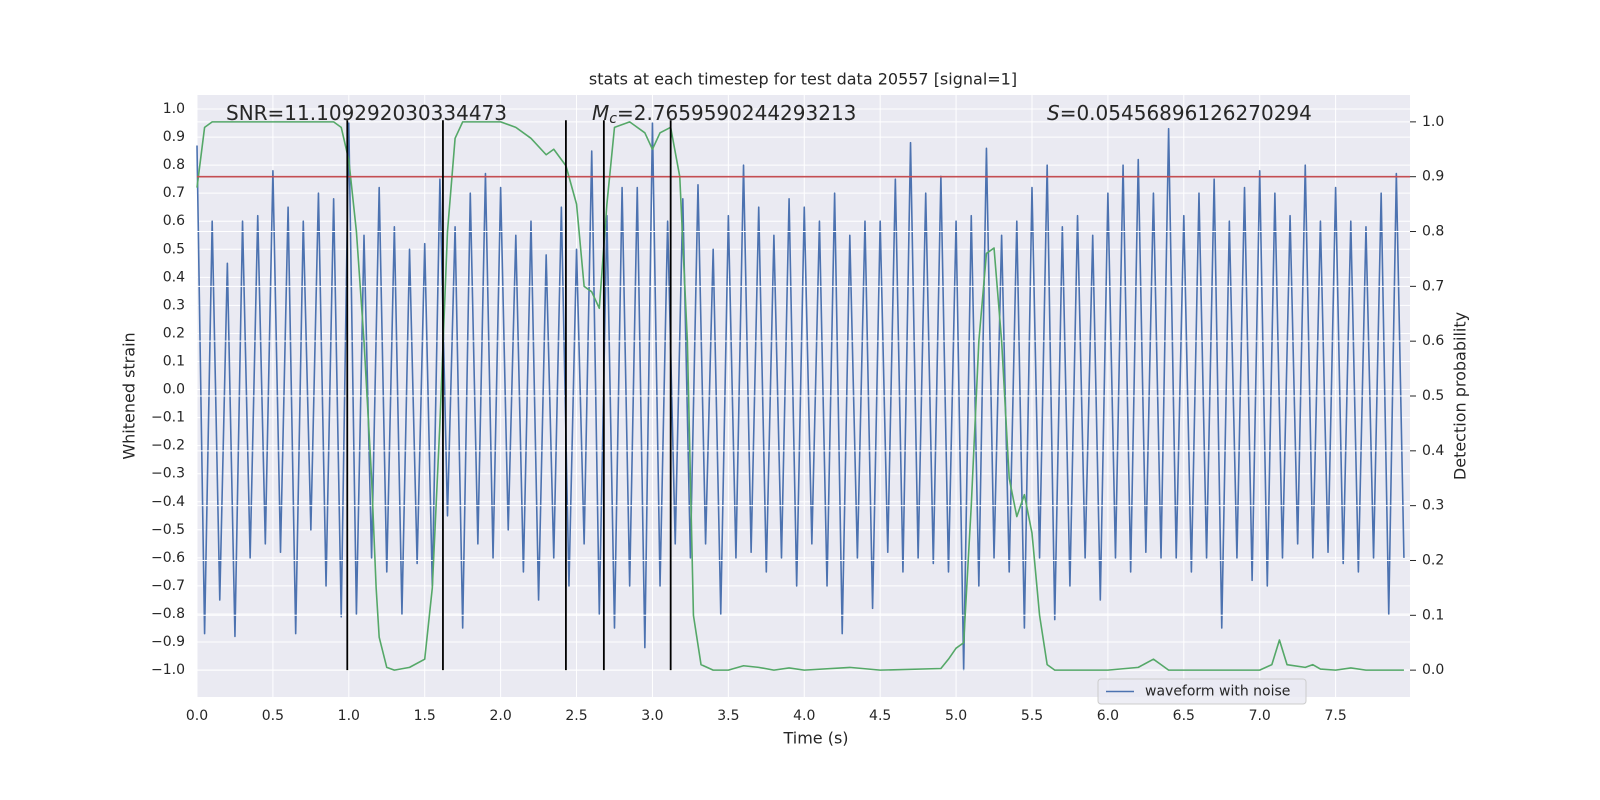 This screenshot has height=800, width=1600. Describe the element at coordinates (174, 361) in the screenshot. I see `y-tick-label: 0.1` at that location.